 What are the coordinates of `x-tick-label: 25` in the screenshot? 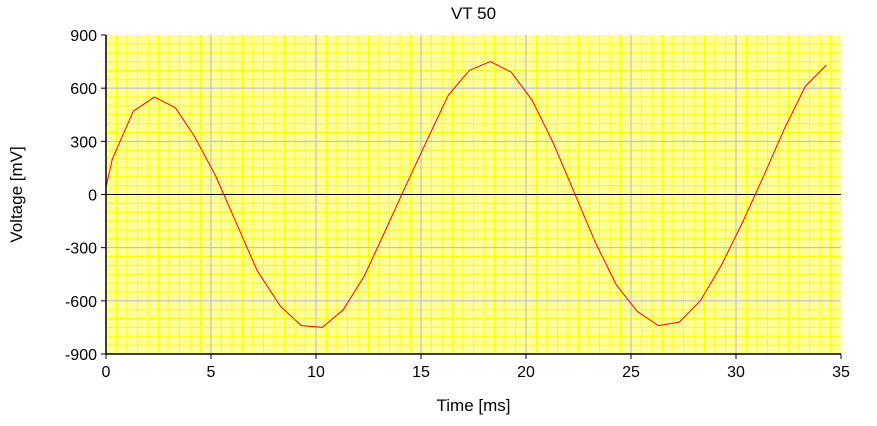 It's located at (631, 372).